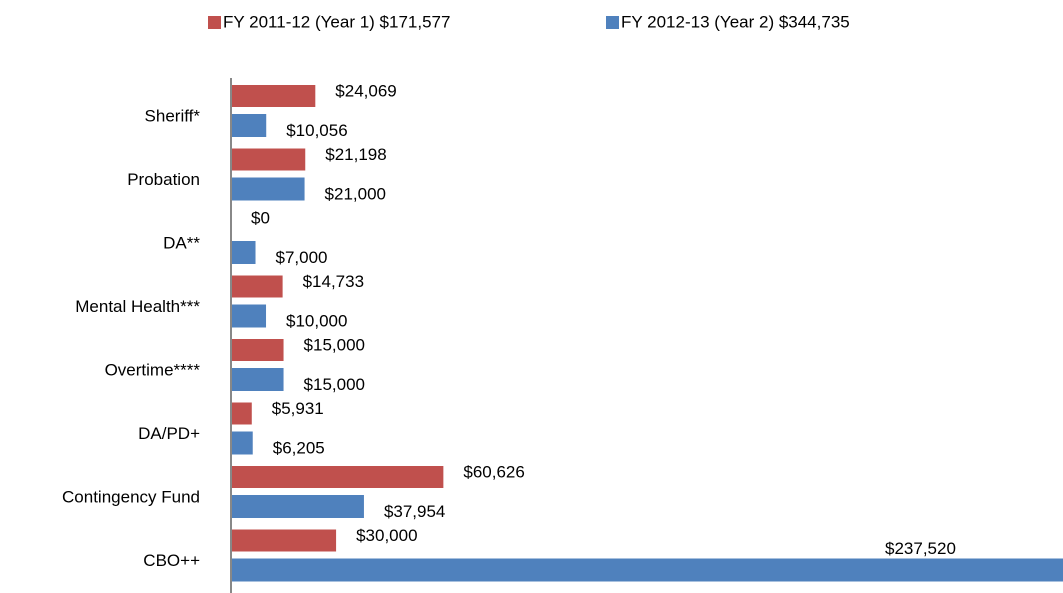 The width and height of the screenshot is (1063, 593). Describe the element at coordinates (386, 535) in the screenshot. I see `value-label: $30,000` at that location.